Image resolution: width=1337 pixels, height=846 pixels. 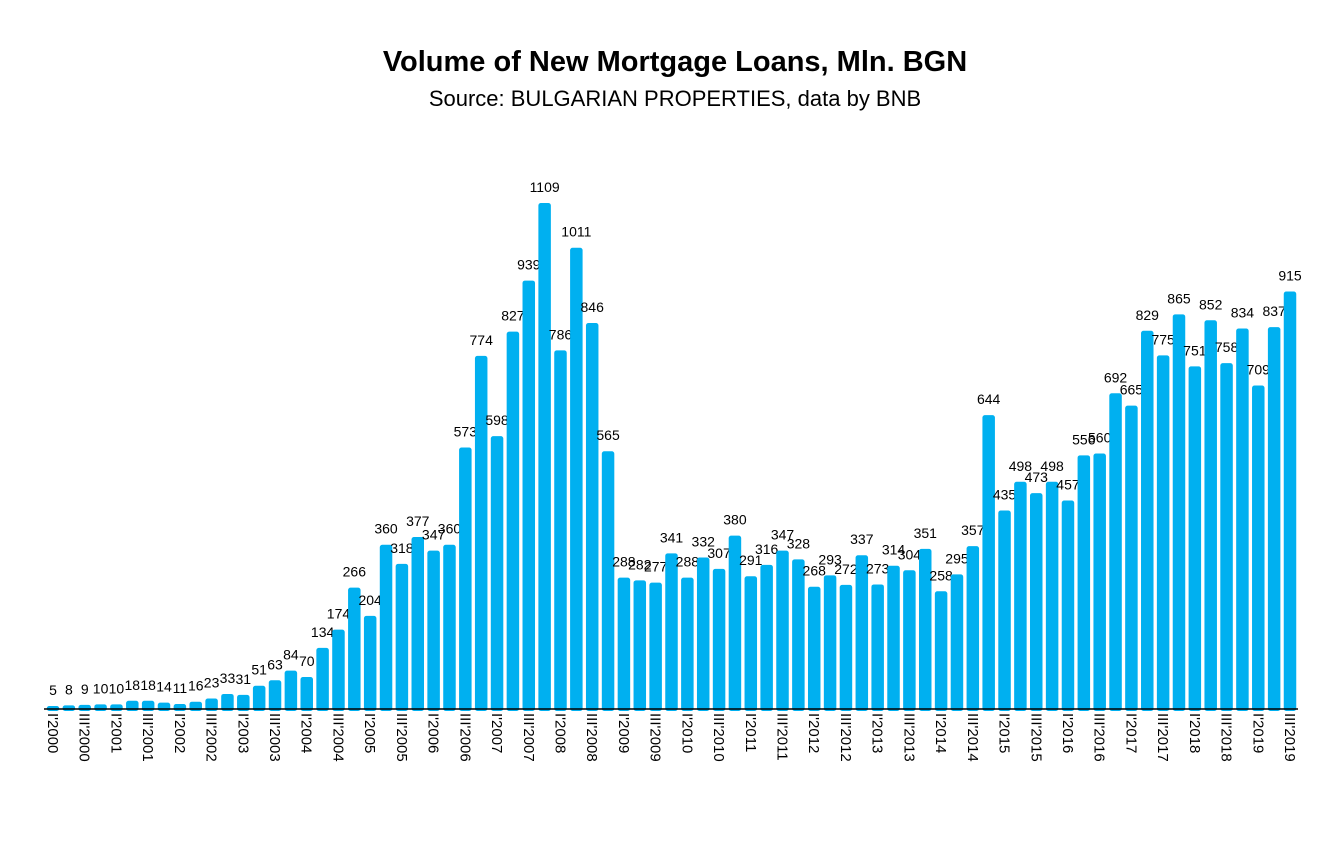 What do you see at coordinates (957, 558) in the screenshot?
I see `data-label: 295` at bounding box center [957, 558].